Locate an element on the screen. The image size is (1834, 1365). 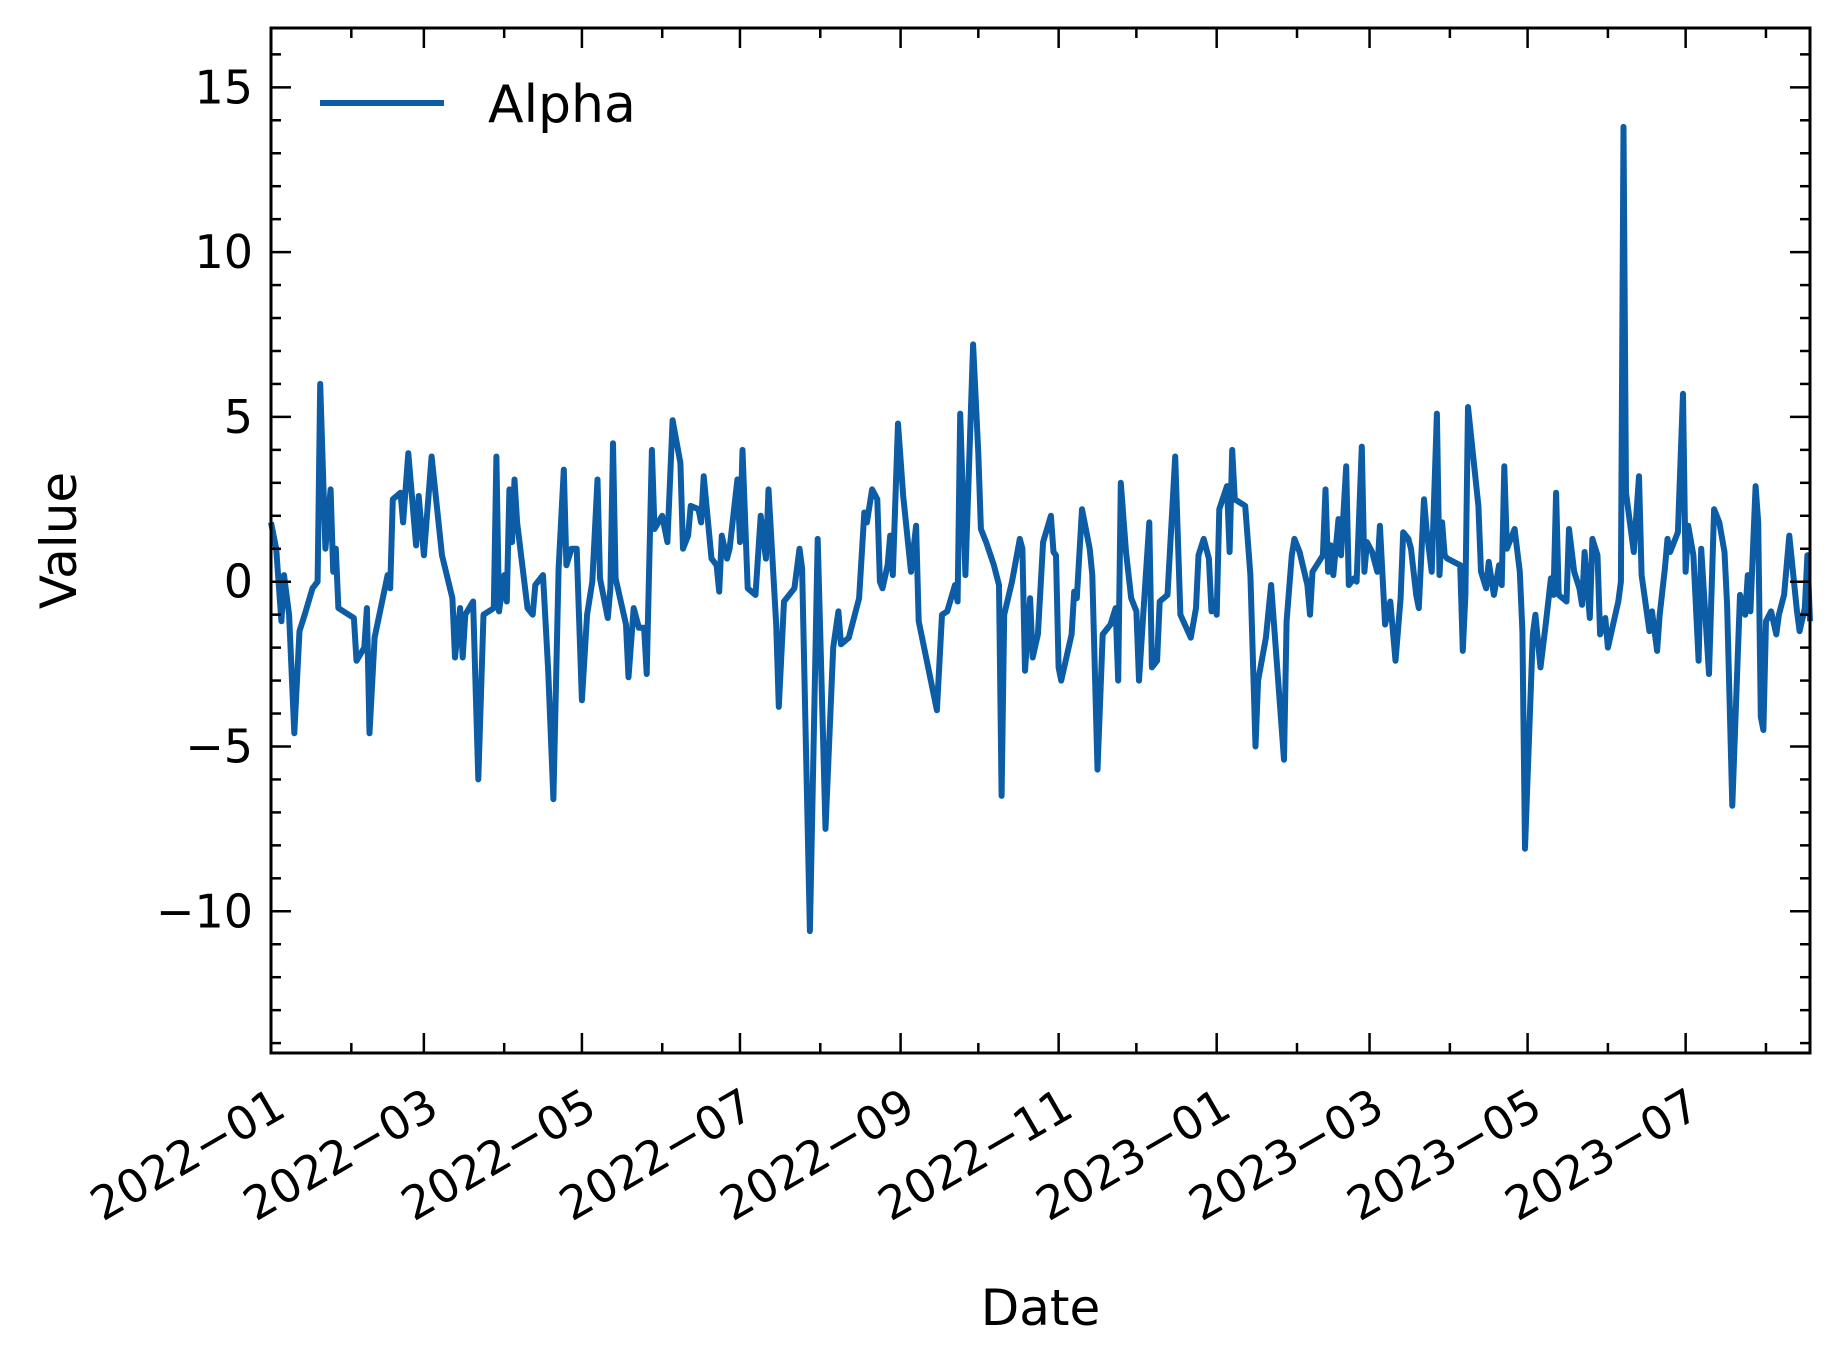
y-tick-label: −5 is located at coordinates (219, 746).